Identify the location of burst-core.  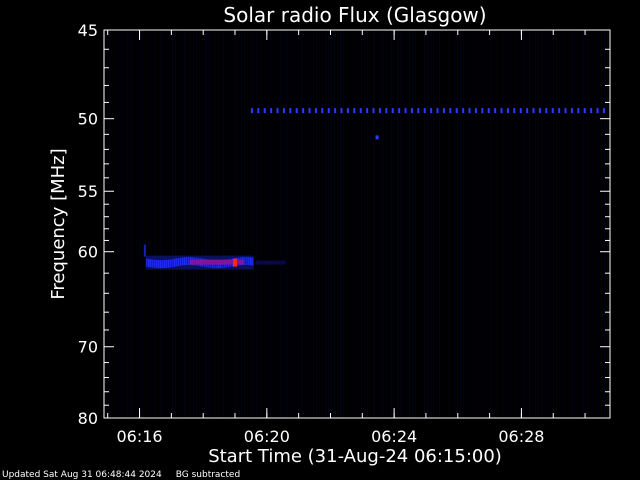
(216, 262).